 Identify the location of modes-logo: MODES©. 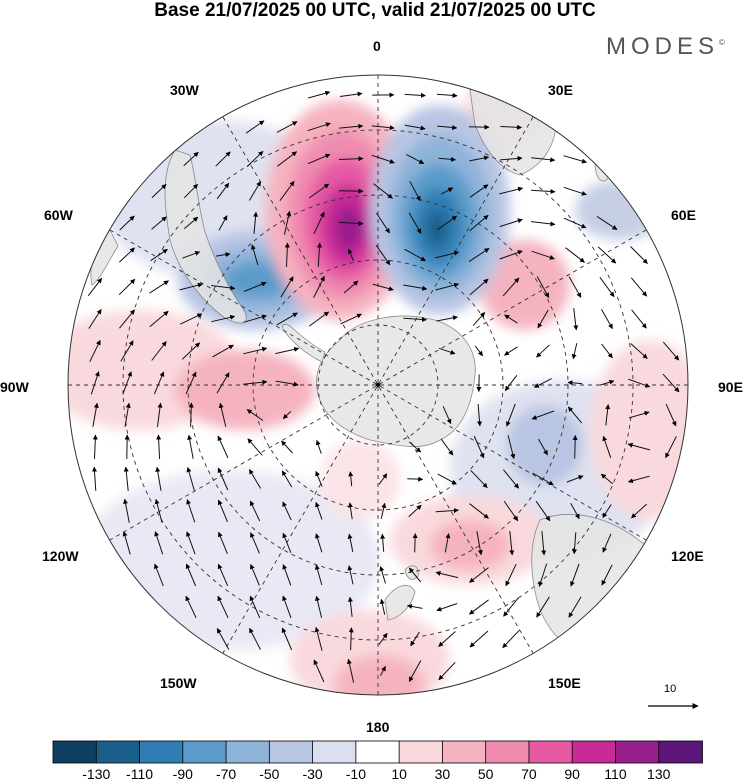
(665, 47).